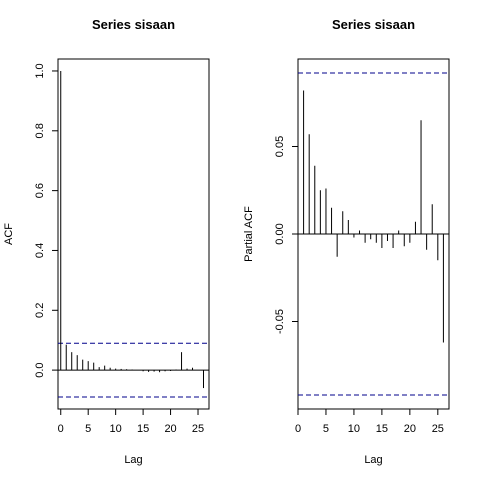 This screenshot has width=480, height=480. Describe the element at coordinates (40, 130) in the screenshot. I see `y-tick-label: 0.8` at that location.